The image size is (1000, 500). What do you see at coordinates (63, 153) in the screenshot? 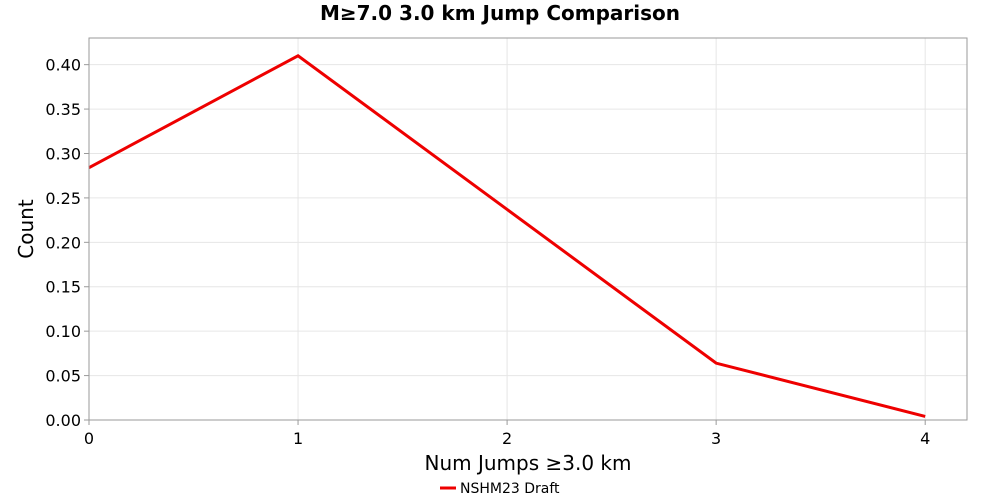
I see `y-tick-label: 0.30` at bounding box center [63, 153].